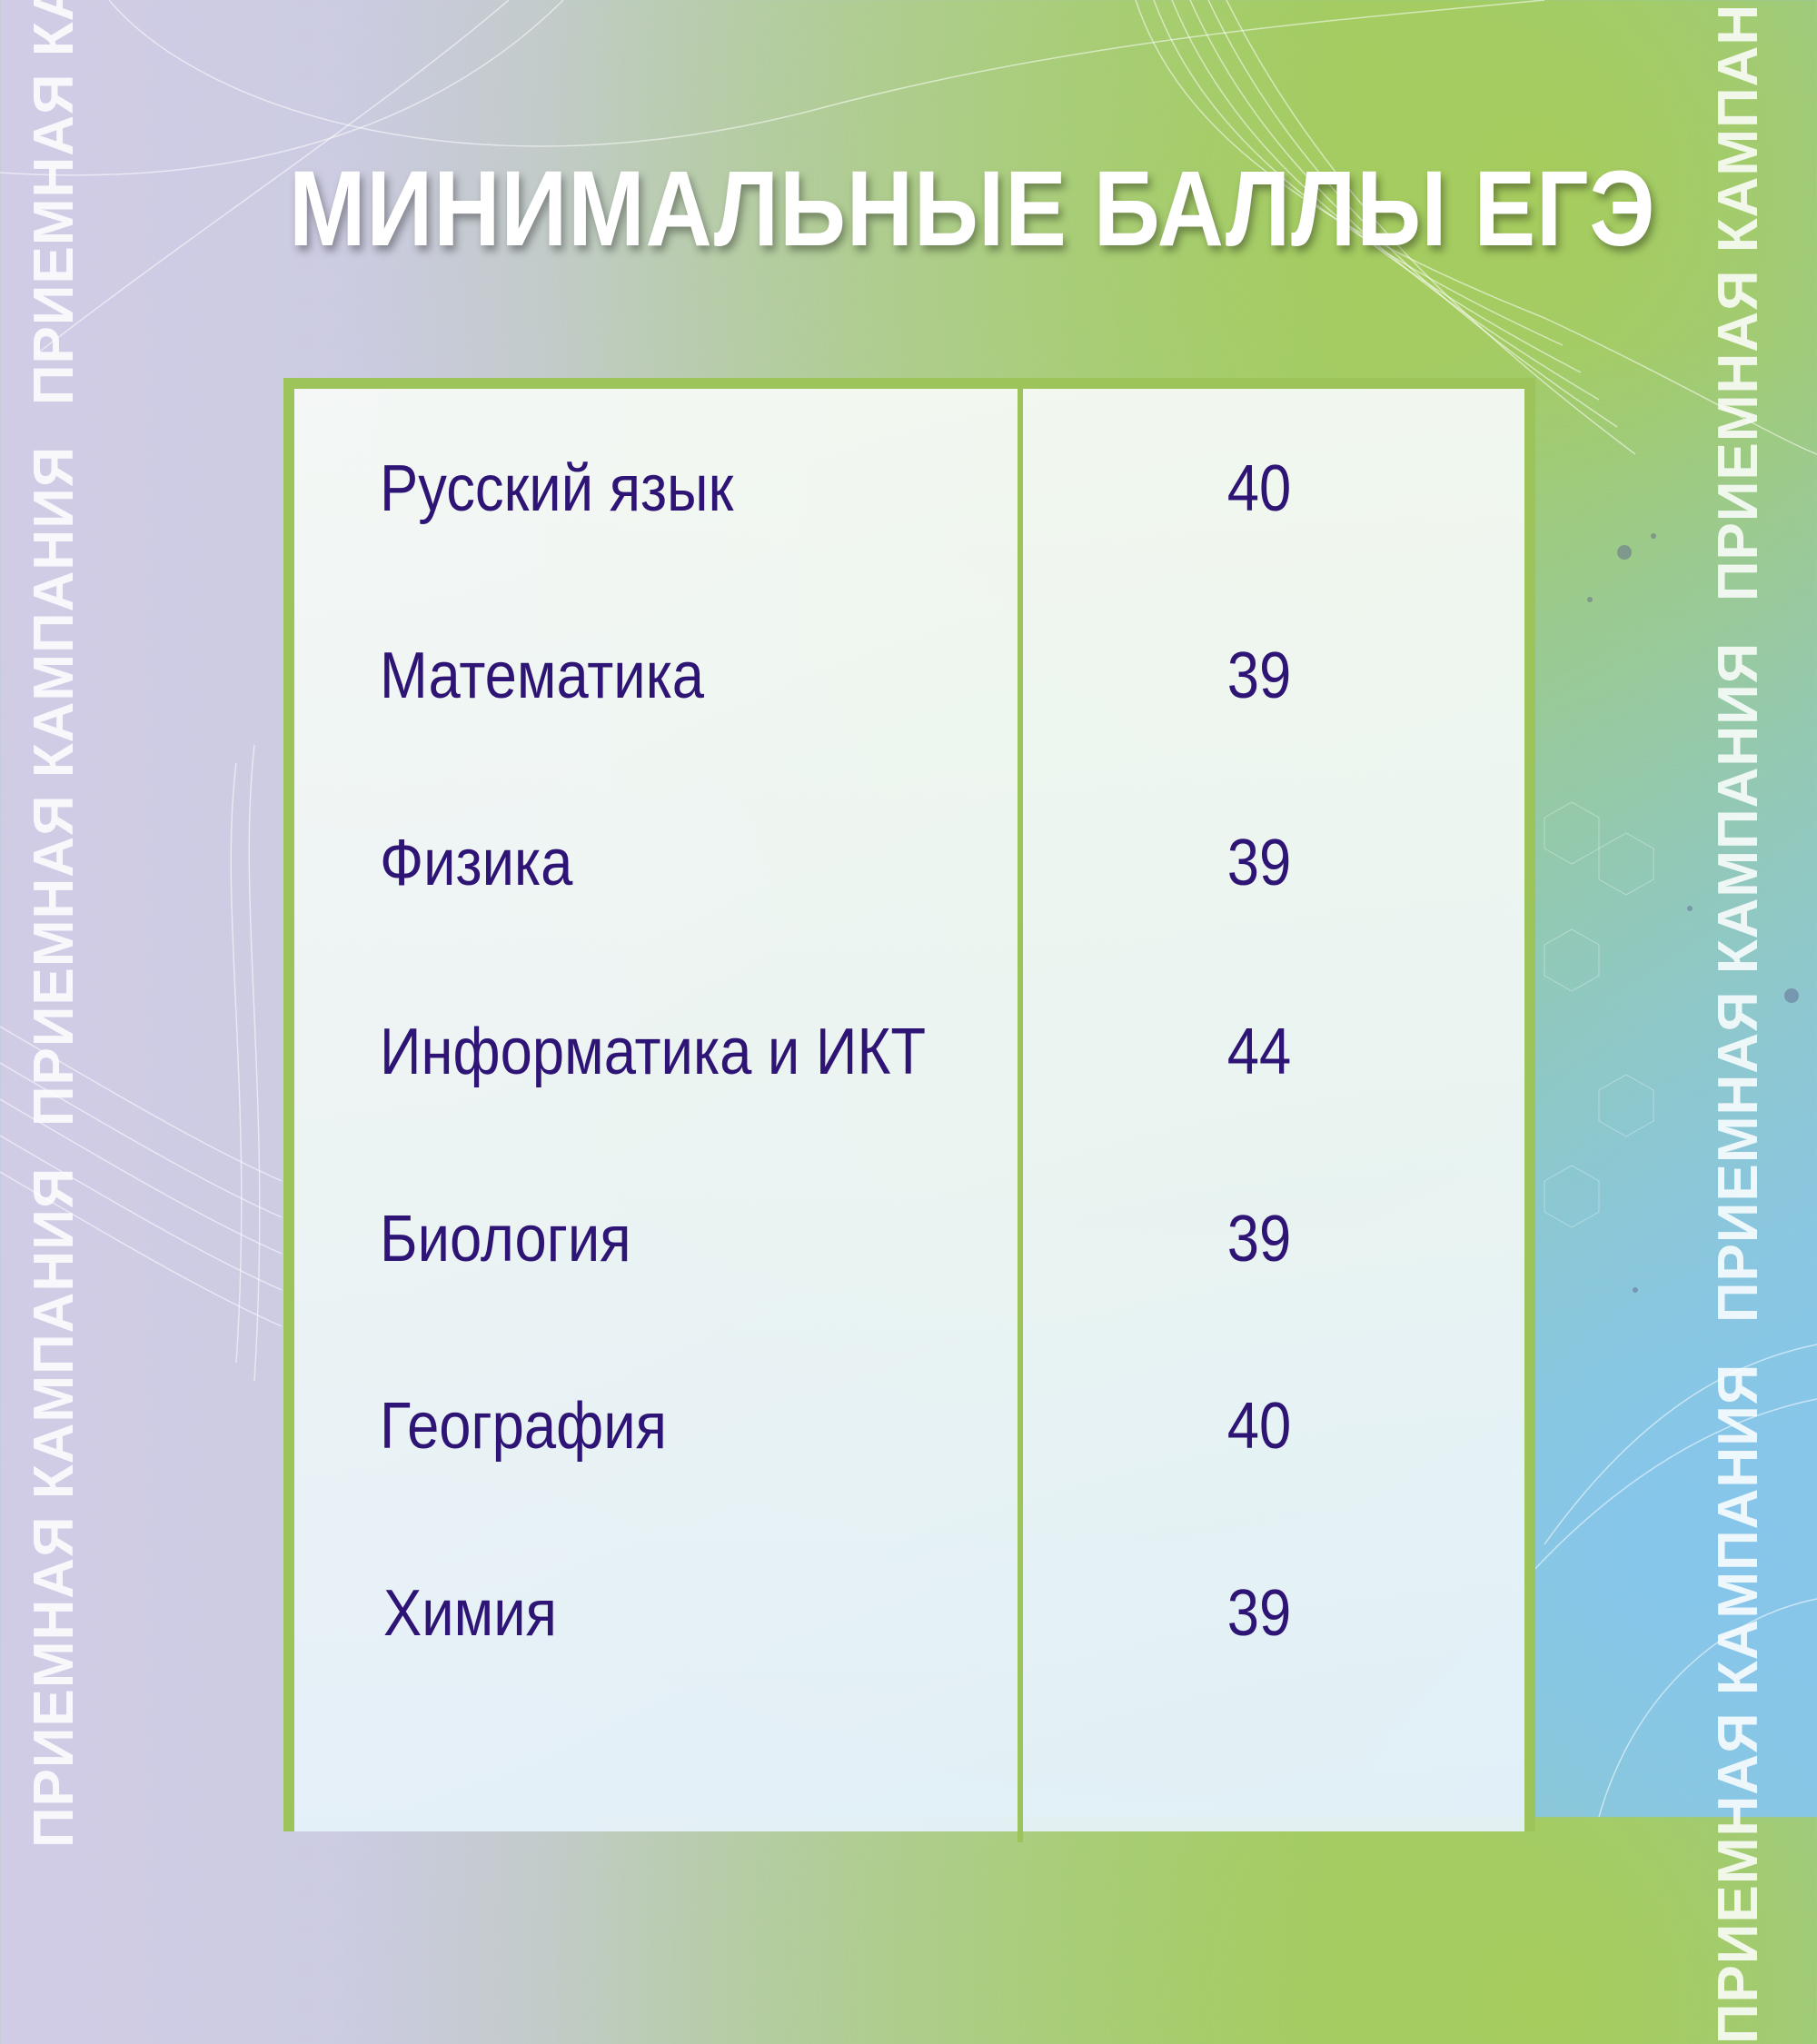 This screenshot has height=2044, width=1817. What do you see at coordinates (909, 489) in the screenshot?
I see `table-row: Русский язык 40` at bounding box center [909, 489].